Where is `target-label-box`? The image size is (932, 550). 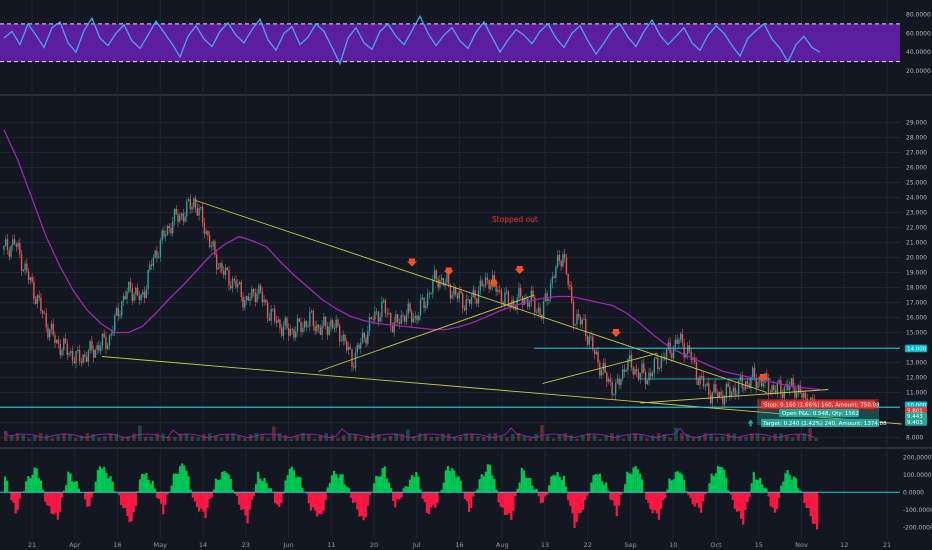 target-label-box is located at coordinates (820, 423).